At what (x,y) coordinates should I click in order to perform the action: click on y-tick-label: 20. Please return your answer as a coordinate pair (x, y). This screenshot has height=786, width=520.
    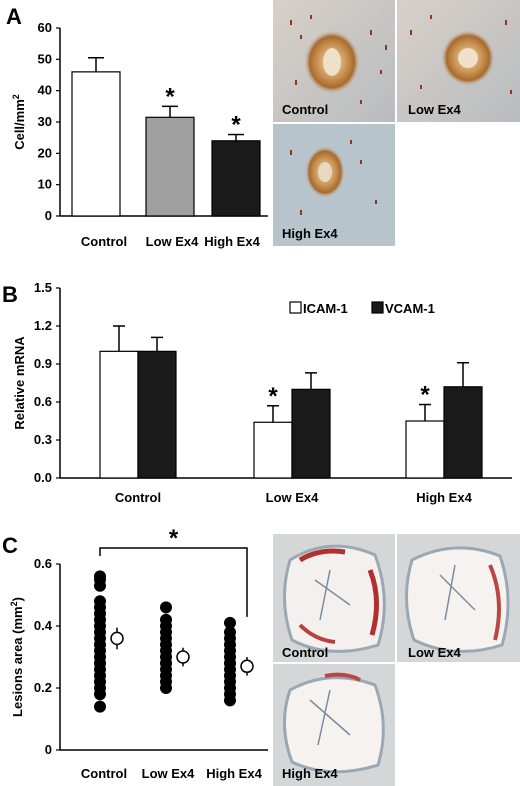
    Looking at the image, I should click on (45, 152).